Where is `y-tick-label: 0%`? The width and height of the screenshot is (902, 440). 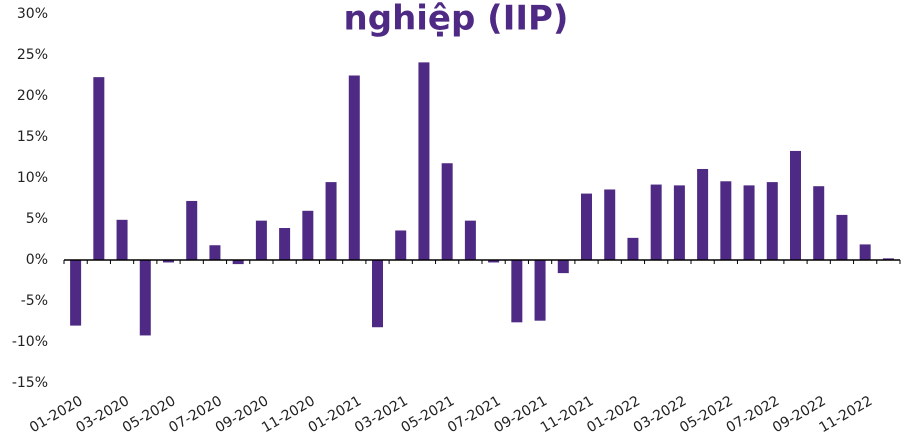 y-tick-label: 0% is located at coordinates (37, 260).